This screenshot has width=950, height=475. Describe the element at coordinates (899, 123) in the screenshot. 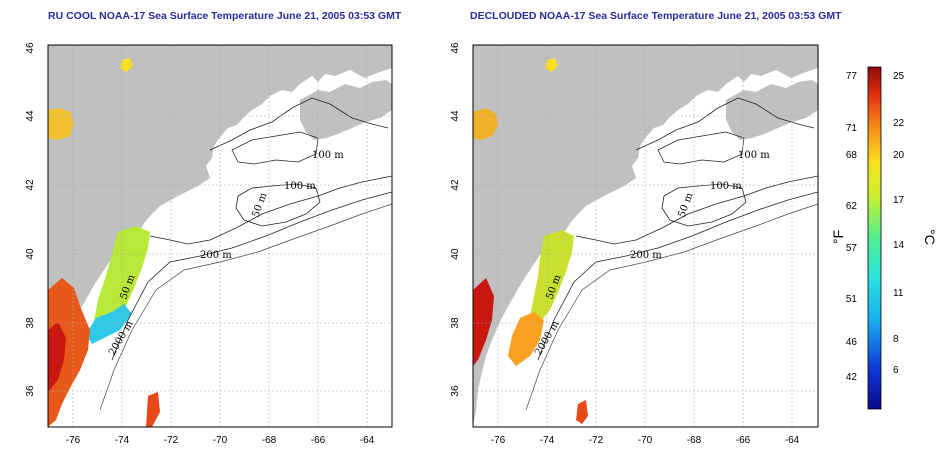

I see `celsius-tick: 22` at that location.